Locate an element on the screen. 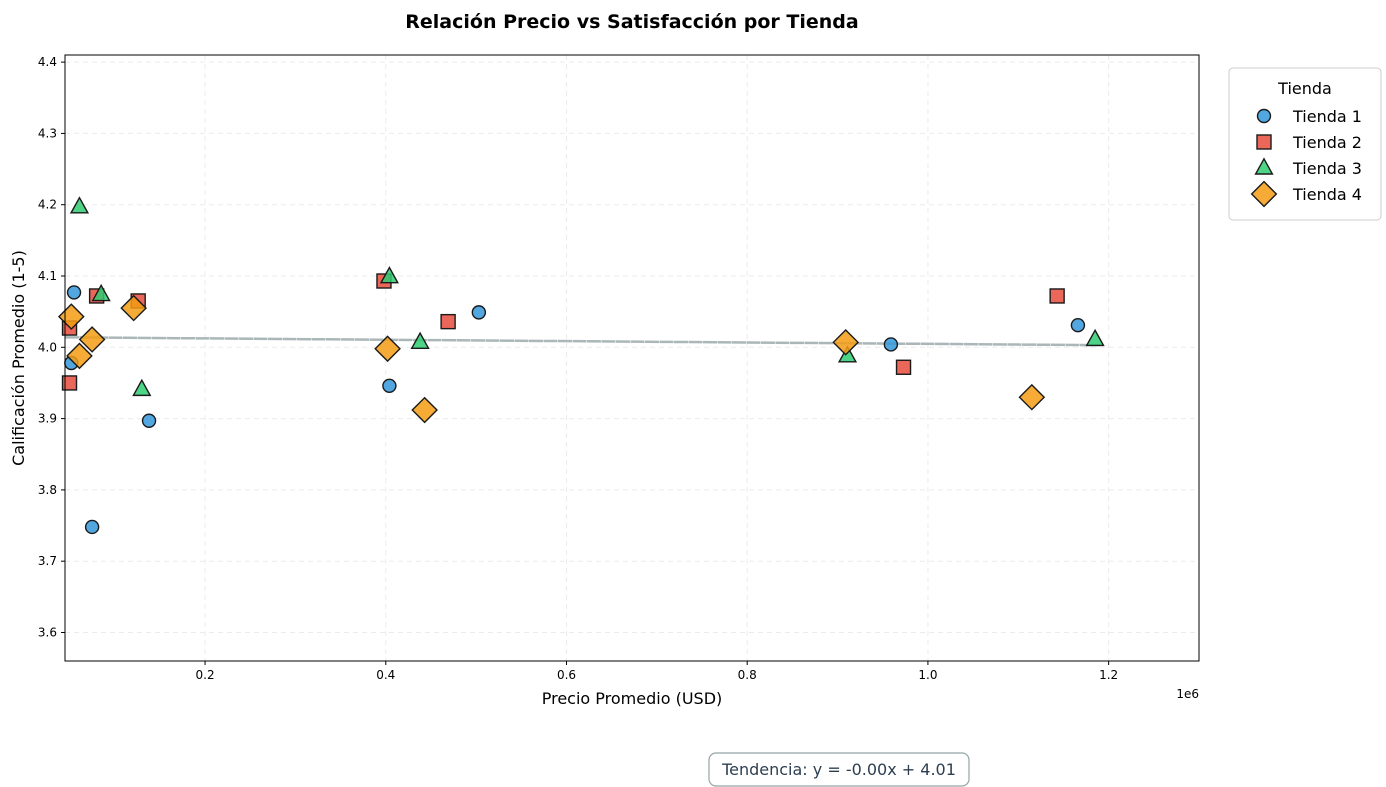  trend-annotation-text: Tendencia: y = -0.00x + 4.01 is located at coordinates (838, 769).